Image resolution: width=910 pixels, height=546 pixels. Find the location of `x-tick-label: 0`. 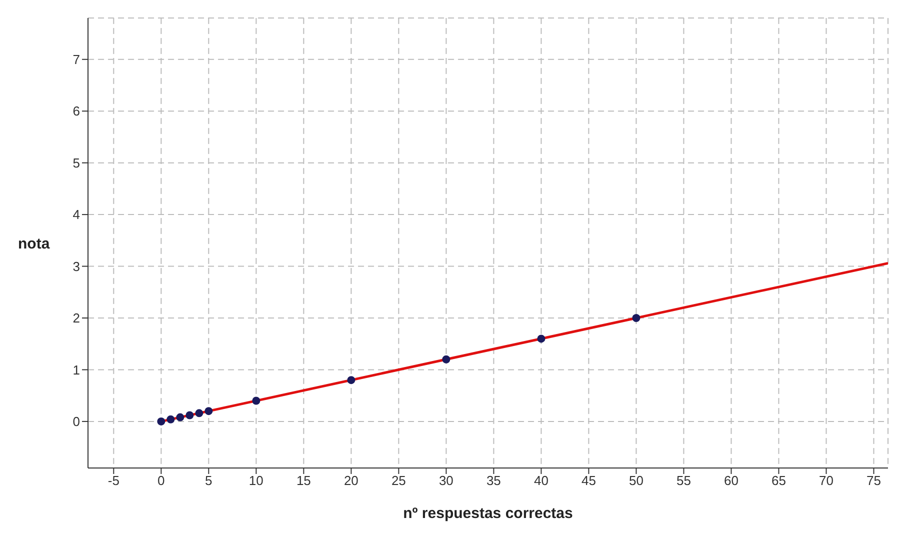

x-tick-label: 0 is located at coordinates (161, 480).